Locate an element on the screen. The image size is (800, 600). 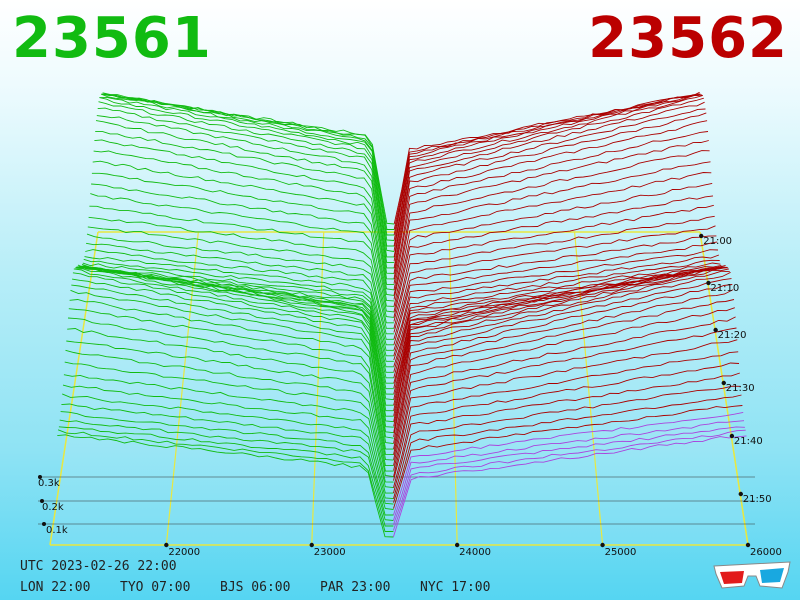
volume-tick-label: 0.3k is located at coordinates (49, 483).